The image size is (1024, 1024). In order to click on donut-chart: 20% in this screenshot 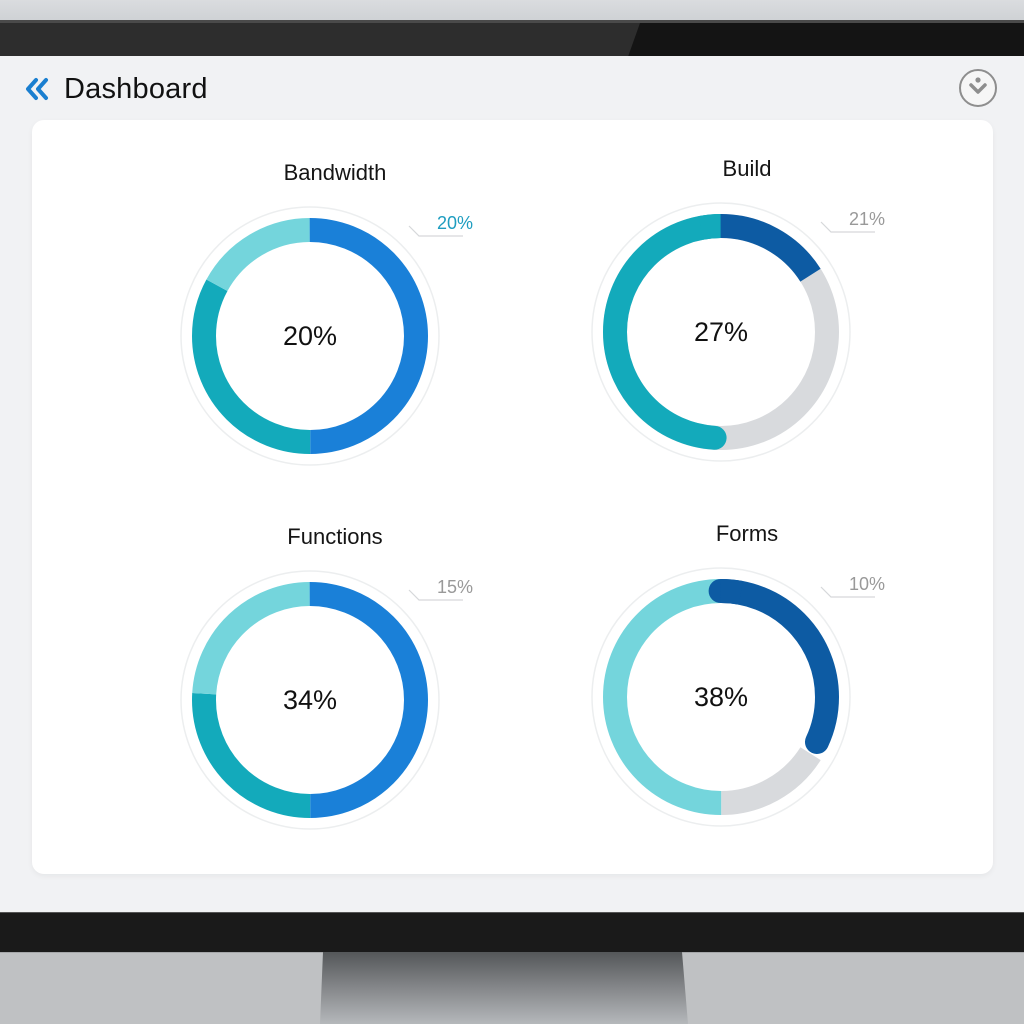, I will do `click(310, 336)`.